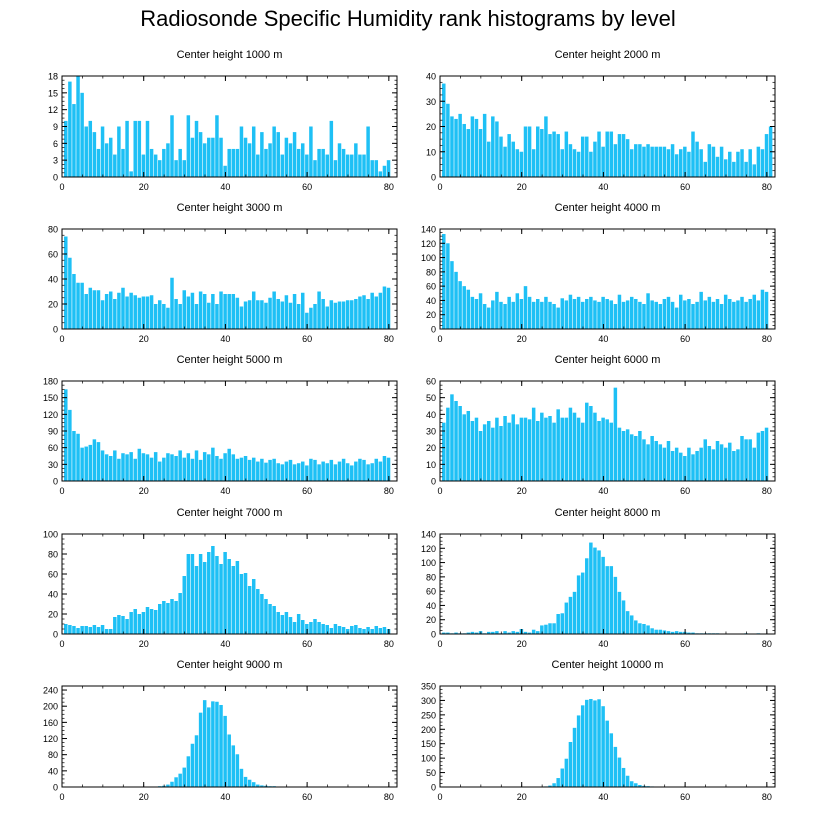 The height and width of the screenshot is (824, 816). I want to click on y-tick-label: 20, so click(431, 315).